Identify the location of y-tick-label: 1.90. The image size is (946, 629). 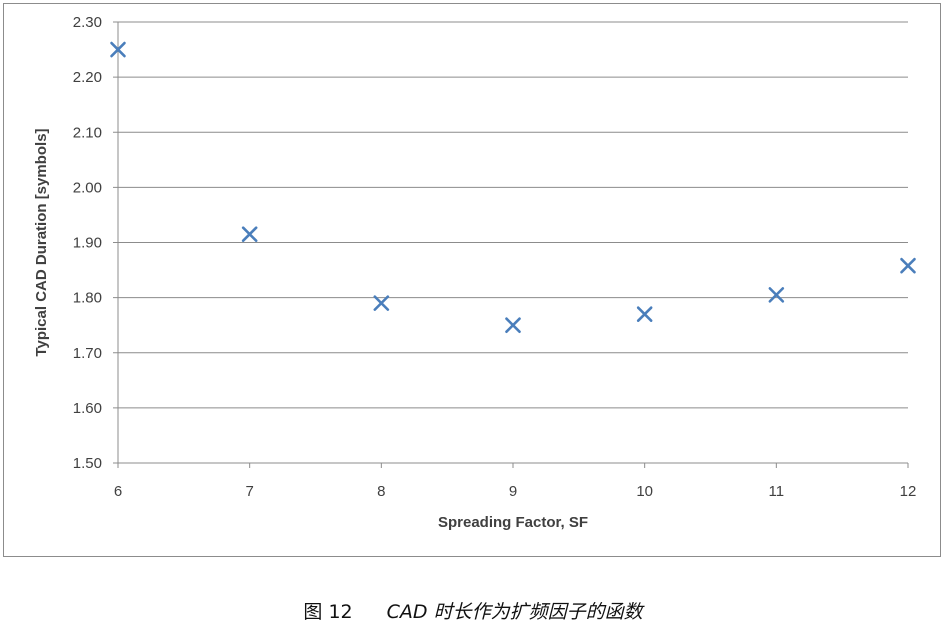
(87, 243).